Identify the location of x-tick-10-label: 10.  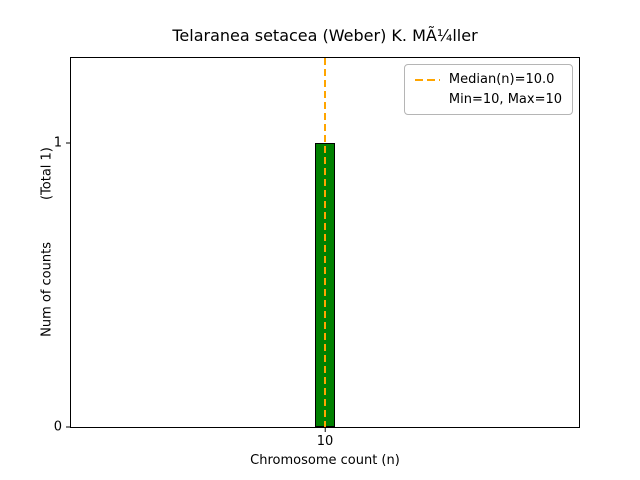
(325, 441).